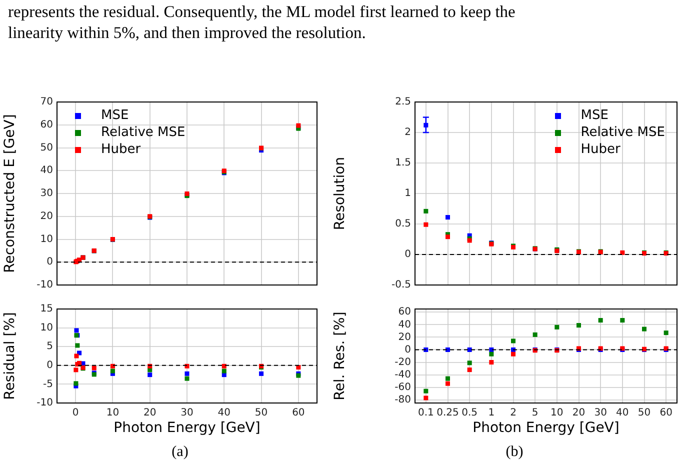  What do you see at coordinates (535, 413) in the screenshot?
I see `x-tick-label: 5` at bounding box center [535, 413].